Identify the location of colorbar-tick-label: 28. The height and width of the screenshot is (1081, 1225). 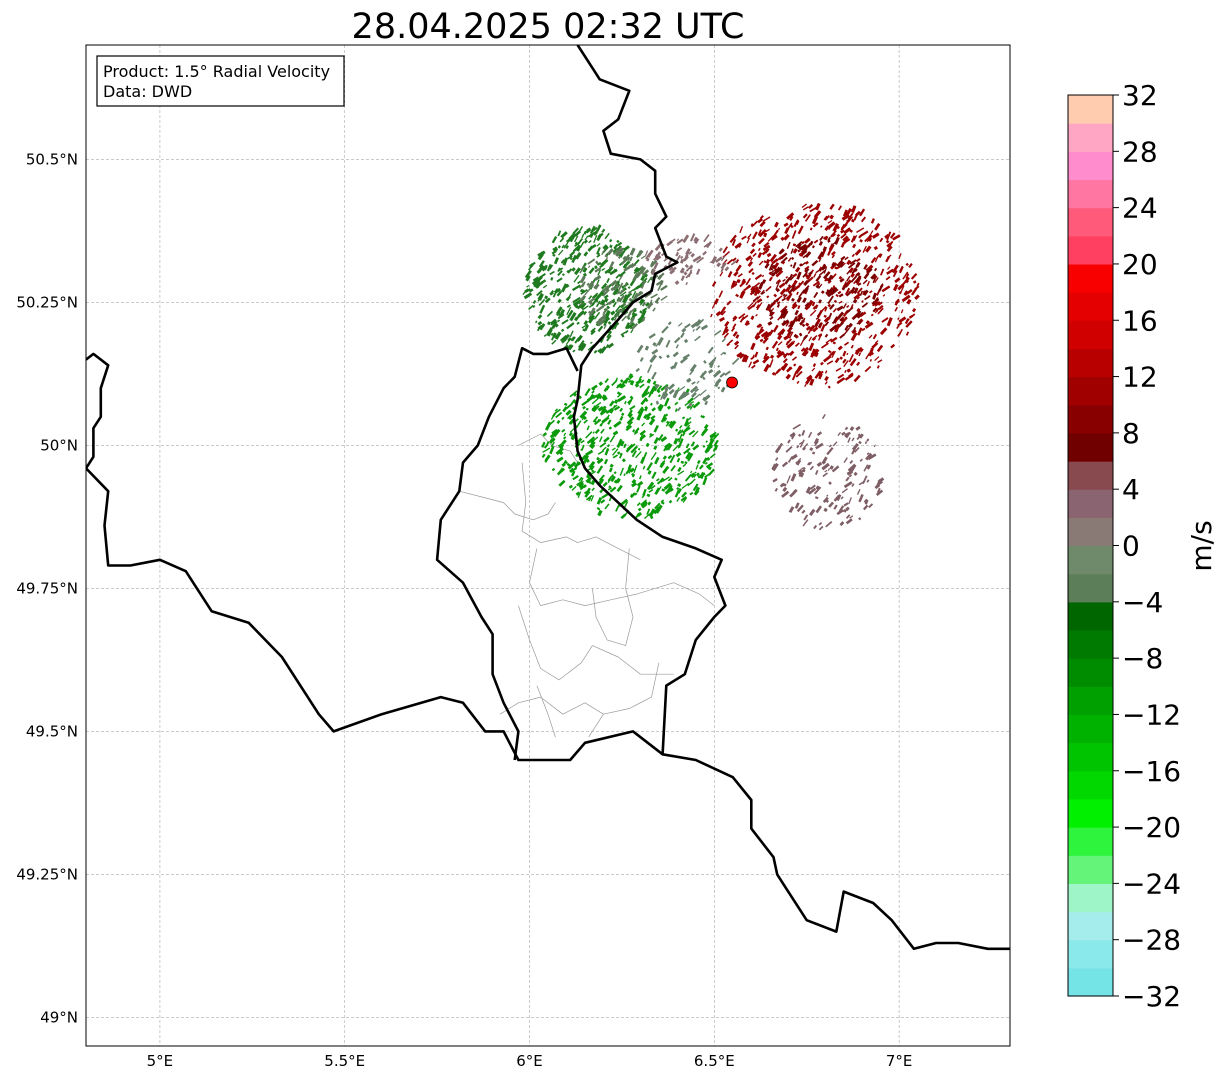
(1140, 151).